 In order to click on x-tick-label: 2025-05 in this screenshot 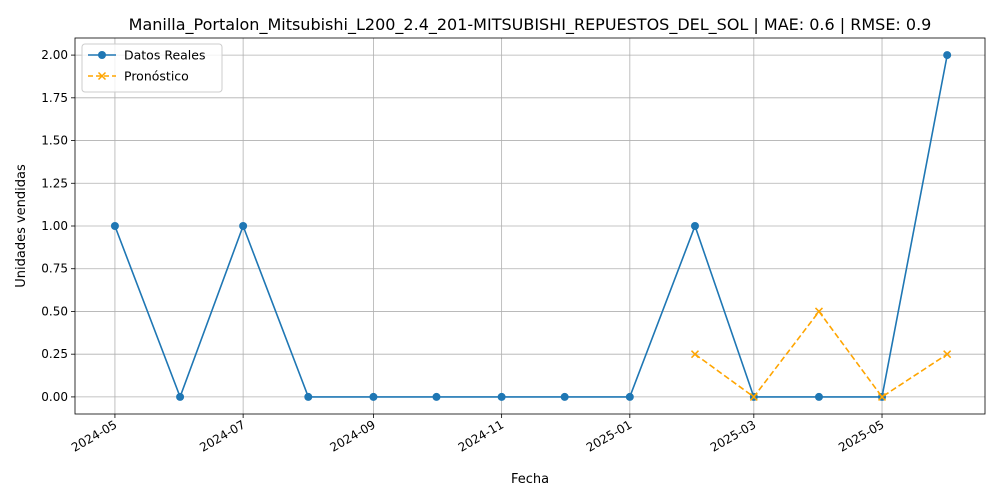, I will do `click(861, 435)`.